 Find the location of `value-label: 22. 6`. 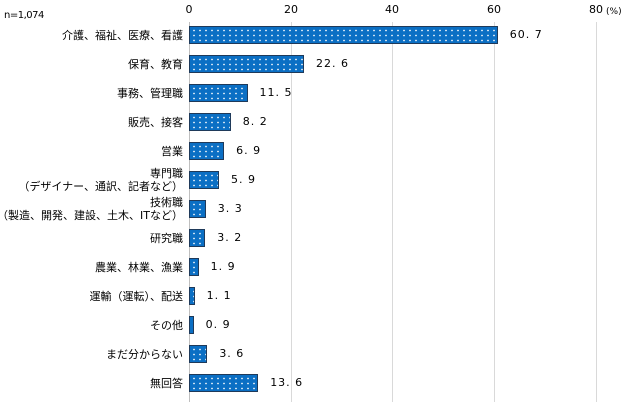

value-label: 22. 6 is located at coordinates (332, 63).